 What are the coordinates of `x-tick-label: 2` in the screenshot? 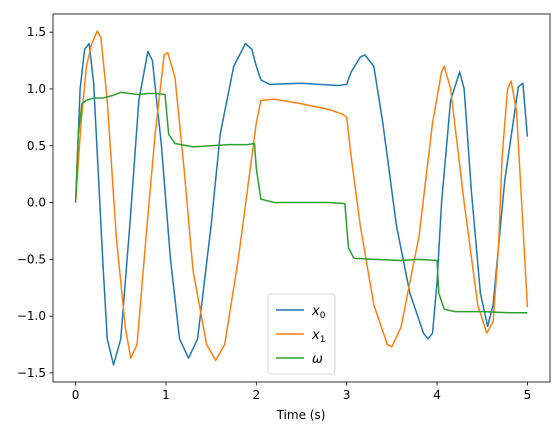 It's located at (256, 395).